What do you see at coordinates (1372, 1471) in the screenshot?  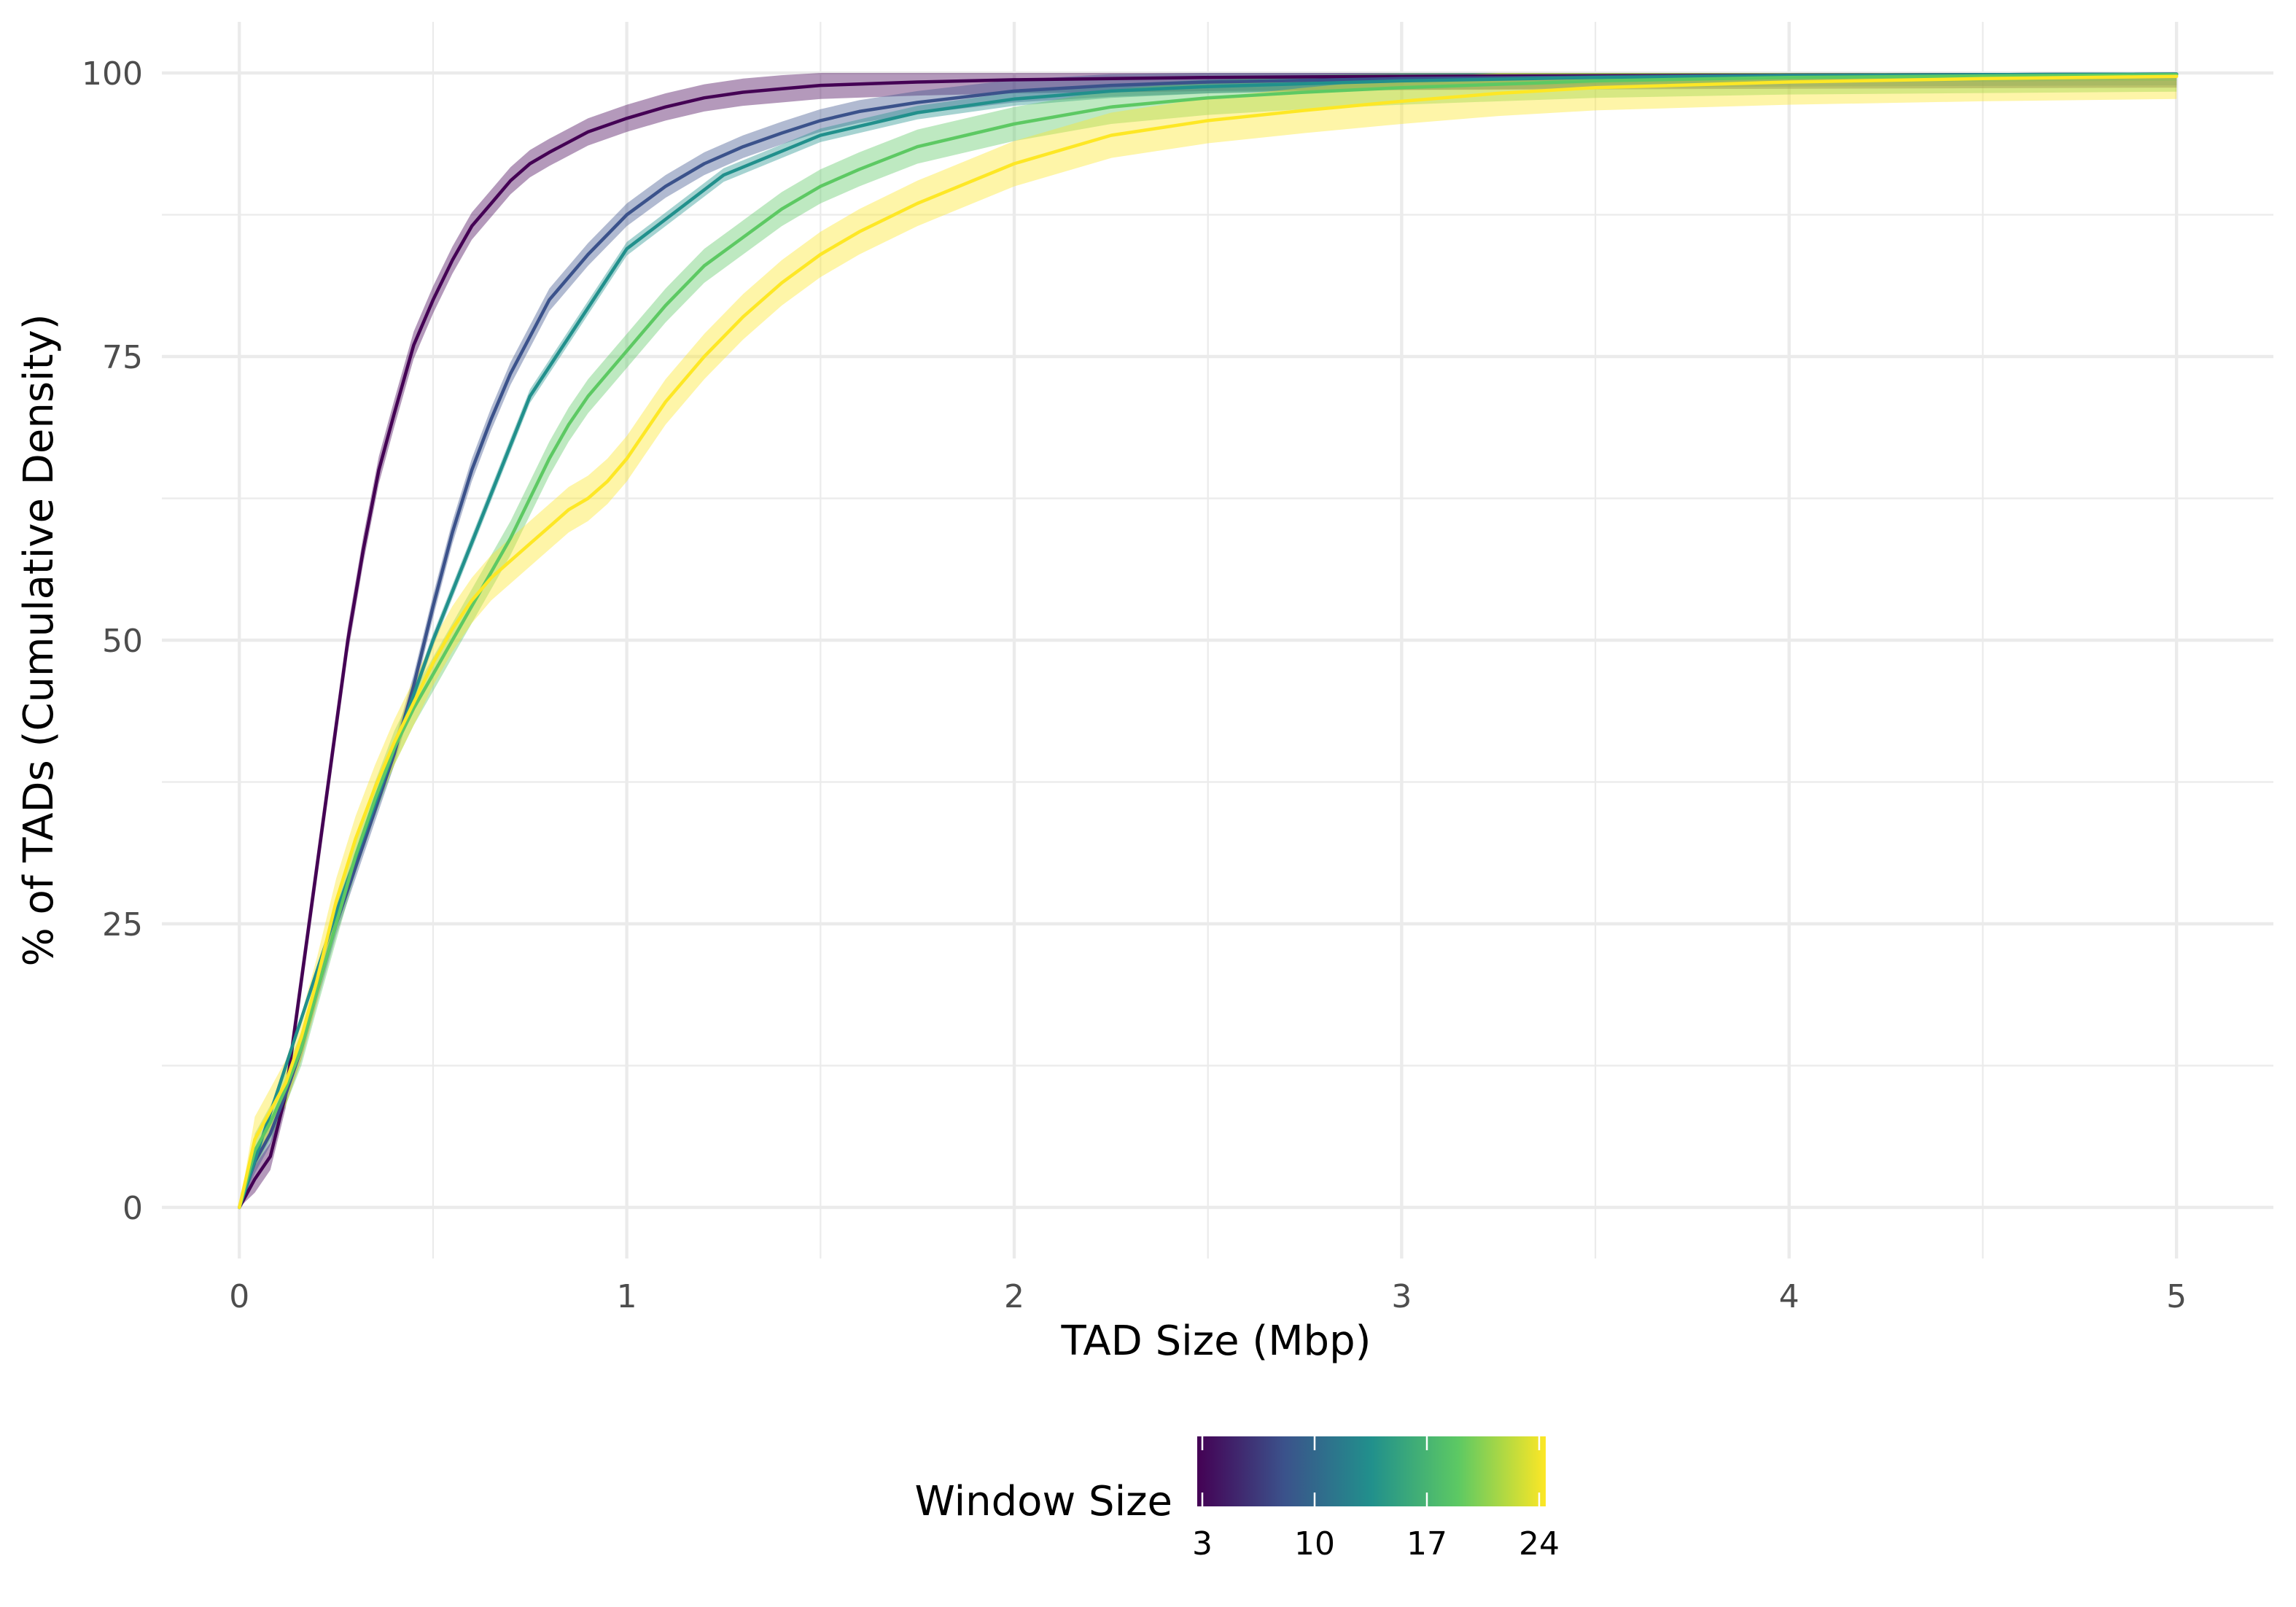 I see `colorbar` at bounding box center [1372, 1471].